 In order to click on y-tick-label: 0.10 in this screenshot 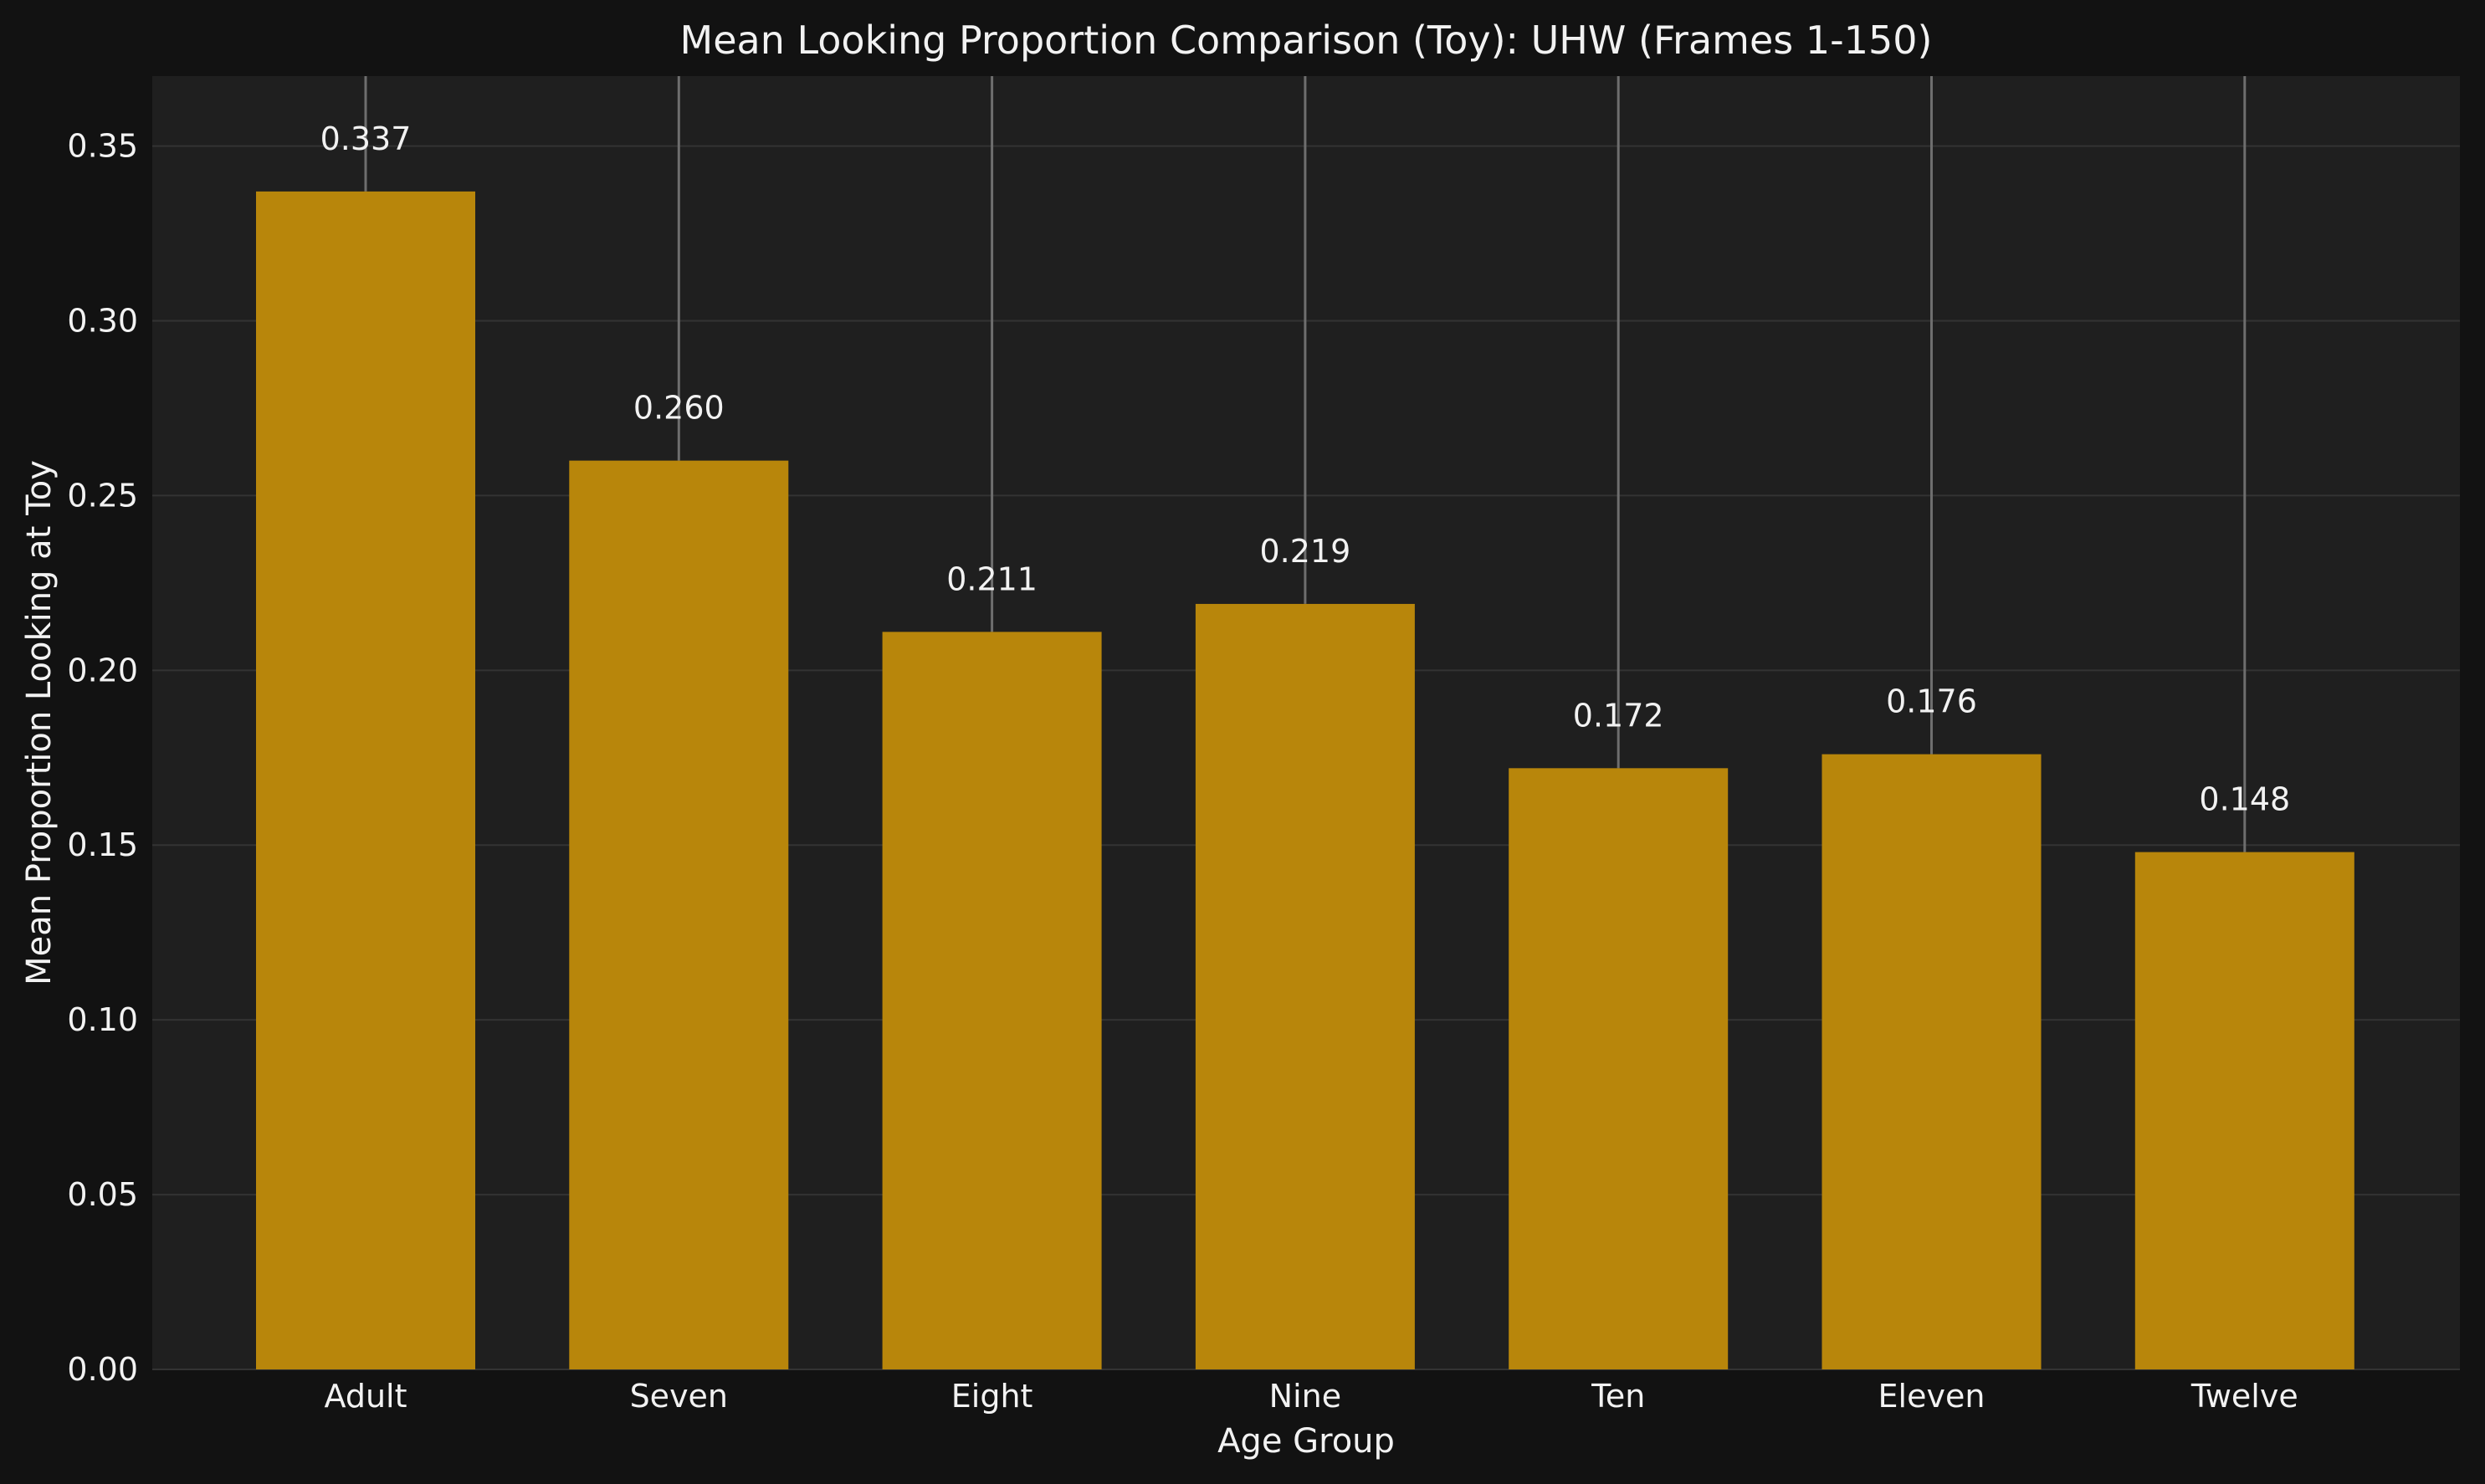, I will do `click(103, 1019)`.